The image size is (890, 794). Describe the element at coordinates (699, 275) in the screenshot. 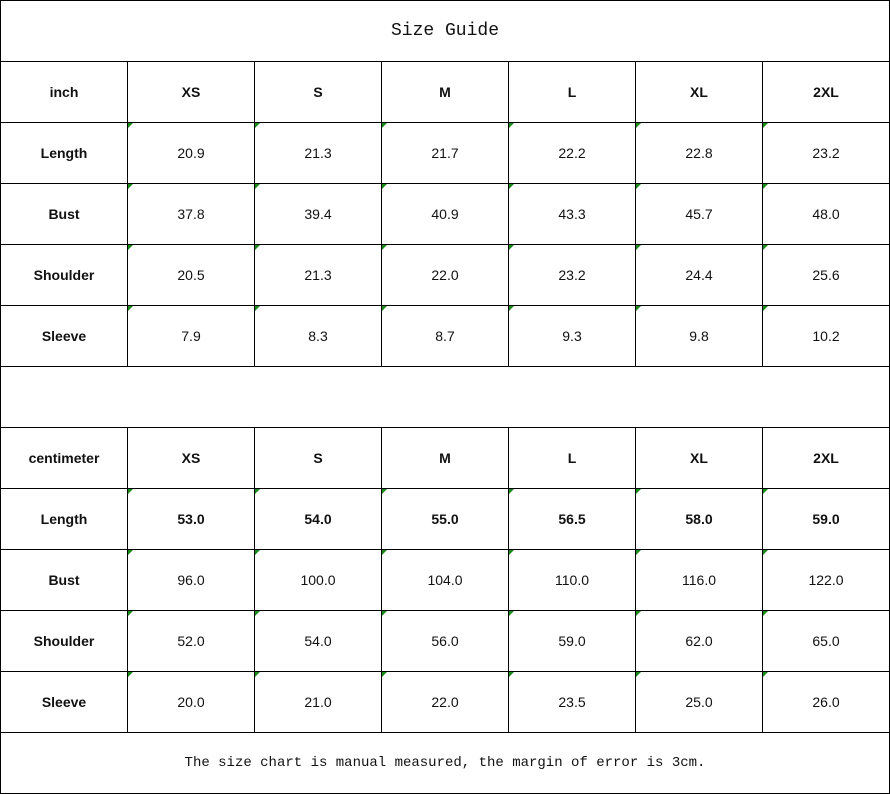

I see `value-cell: 24.4` at that location.